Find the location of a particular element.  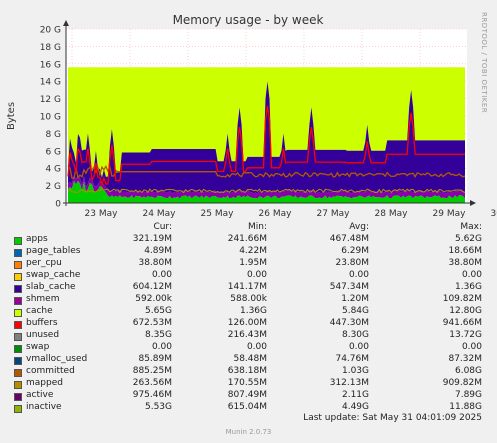

legend-cur: 38.80M is located at coordinates (155, 263).